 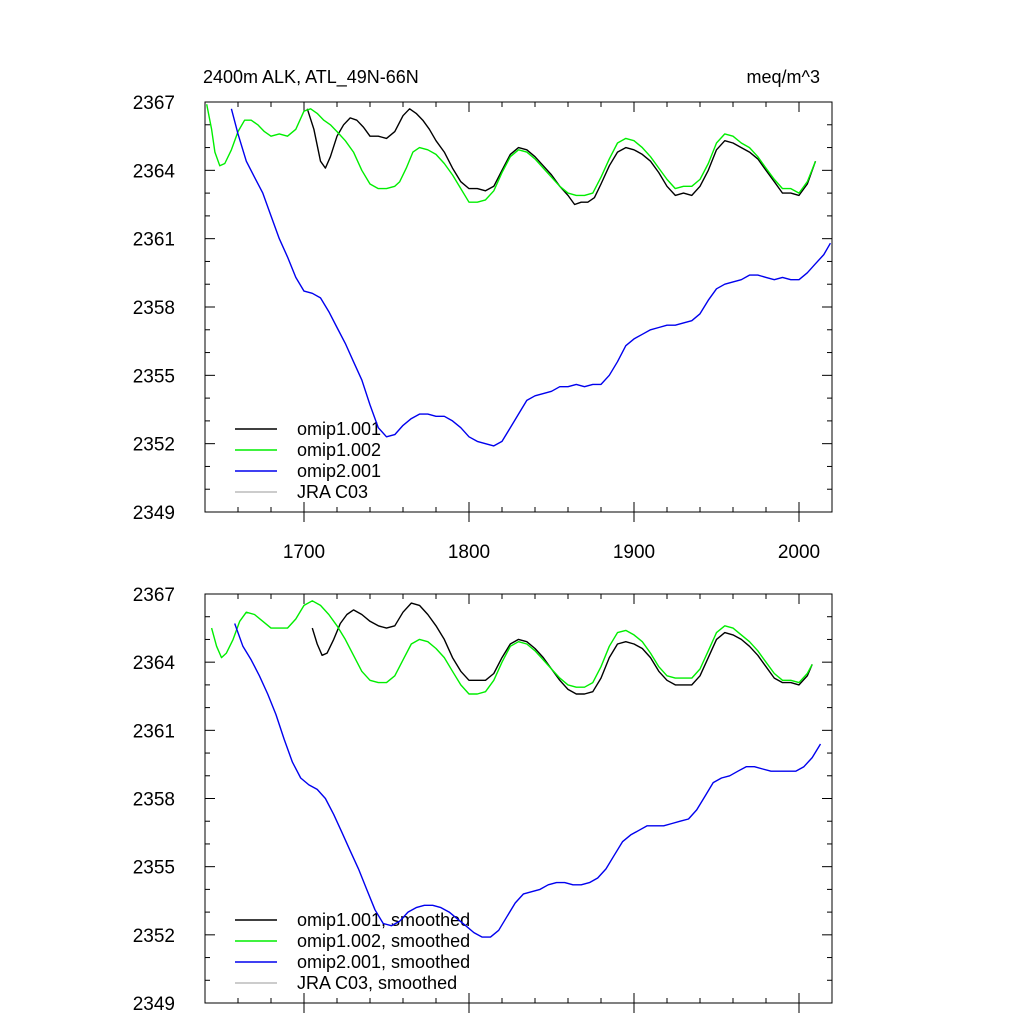 What do you see at coordinates (799, 552) in the screenshot?
I see `x-tick-label: 2000` at bounding box center [799, 552].